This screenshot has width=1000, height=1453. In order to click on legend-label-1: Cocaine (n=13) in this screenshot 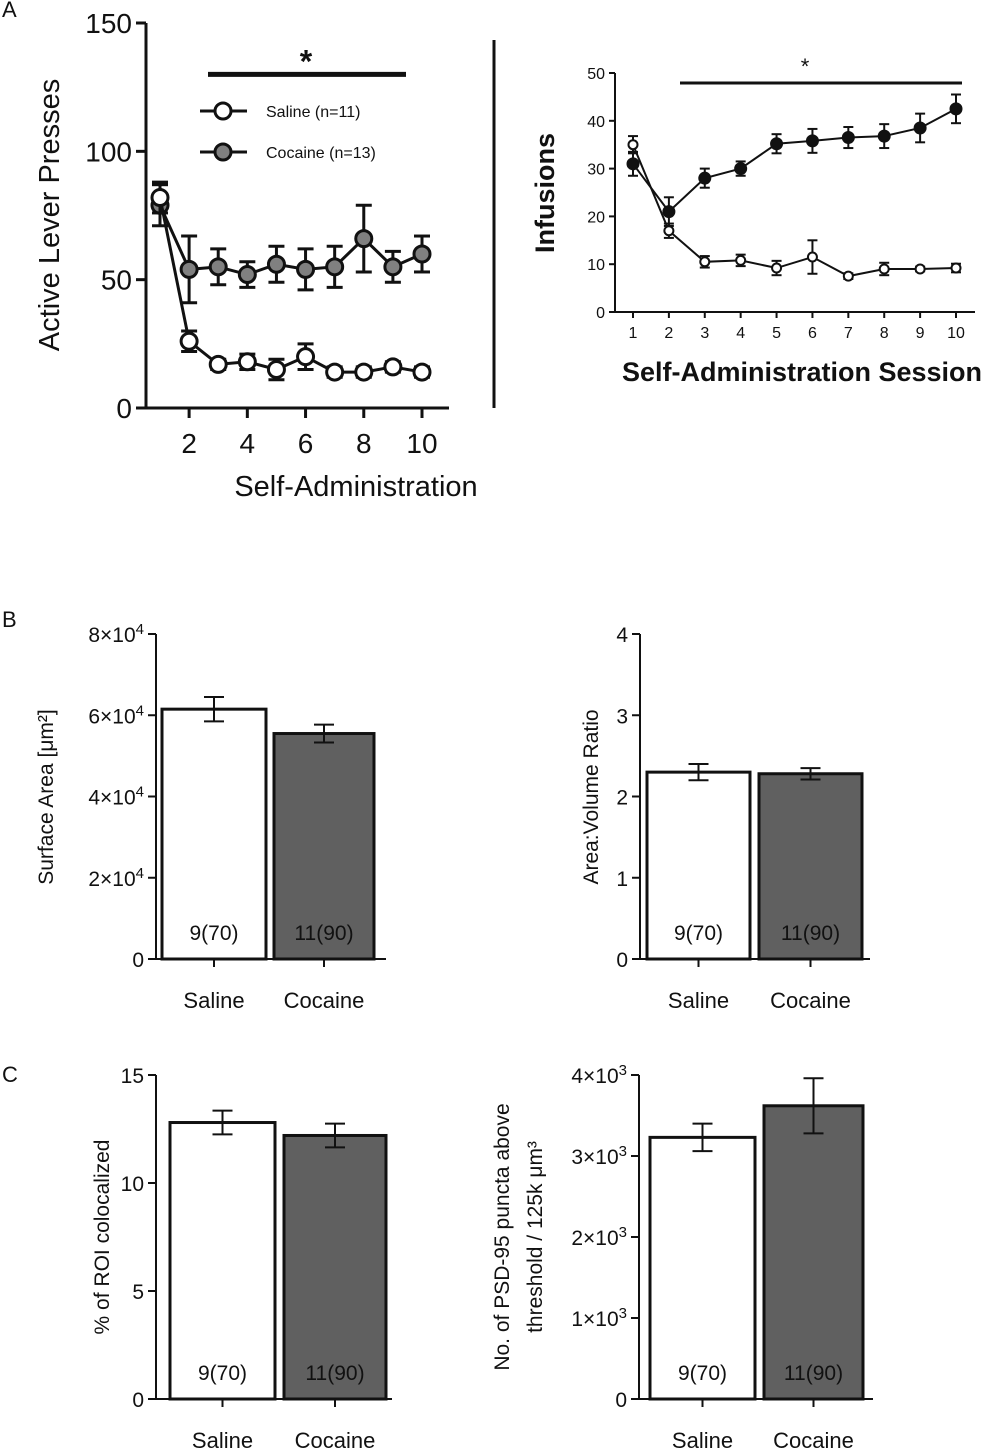, I will do `click(321, 153)`.